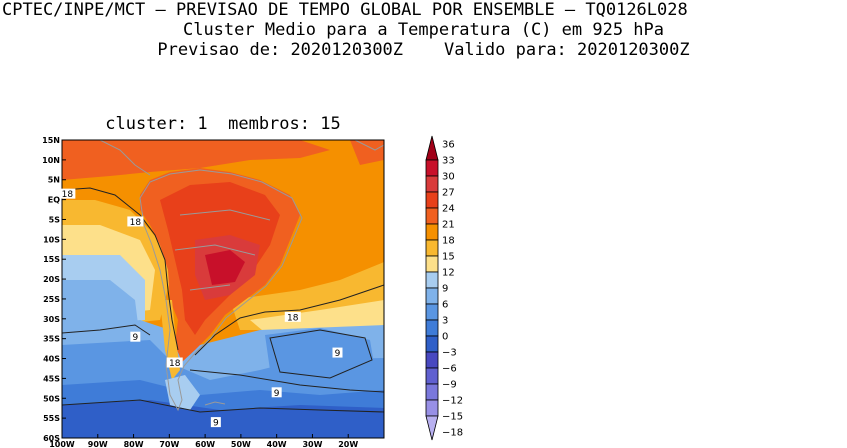 This screenshot has height=448, width=847. Describe the element at coordinates (445, 305) in the screenshot. I see `colorbar-label: 6` at that location.